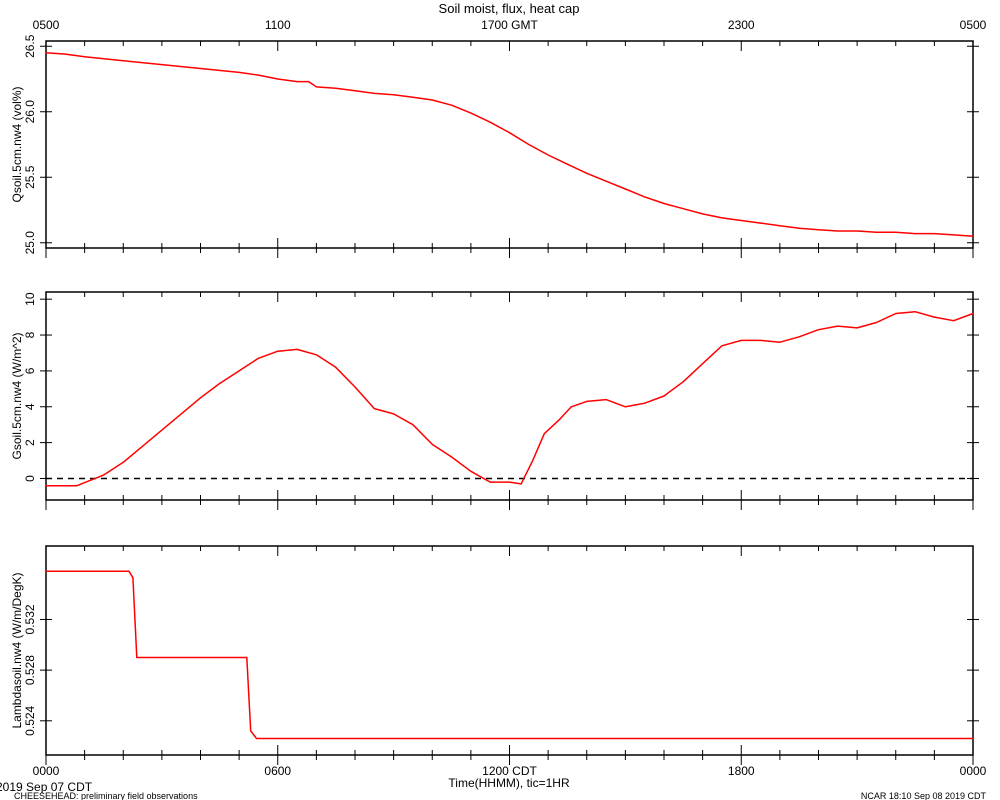 This screenshot has width=1000, height=800. I want to click on y-tick-label: 0.528, so click(30, 670).